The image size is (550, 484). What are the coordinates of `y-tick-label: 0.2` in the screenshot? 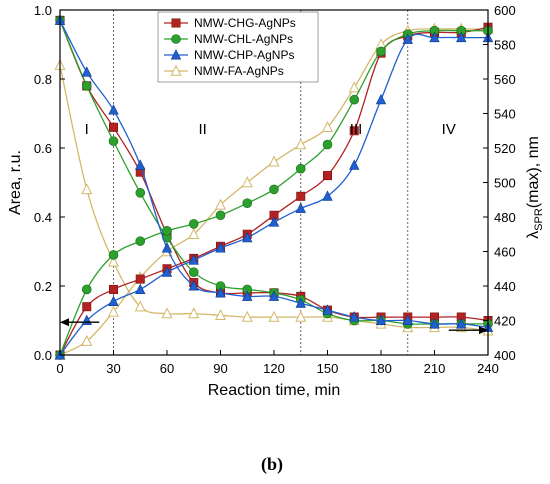 It's located at (43, 286).